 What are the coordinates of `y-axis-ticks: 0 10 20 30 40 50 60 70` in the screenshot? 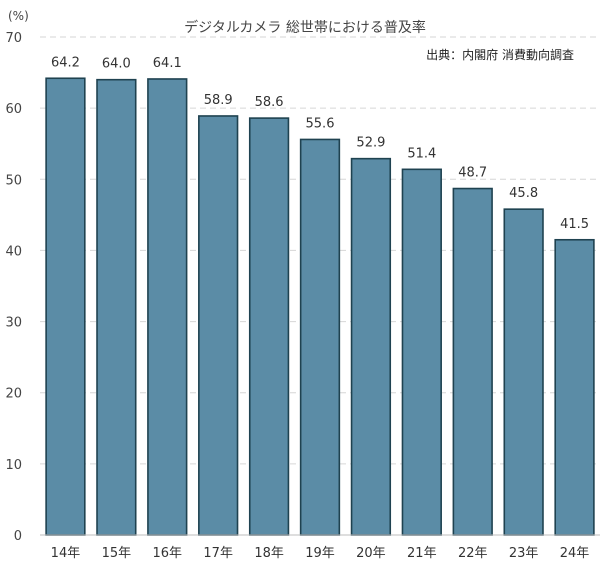 It's located at (13, 287).